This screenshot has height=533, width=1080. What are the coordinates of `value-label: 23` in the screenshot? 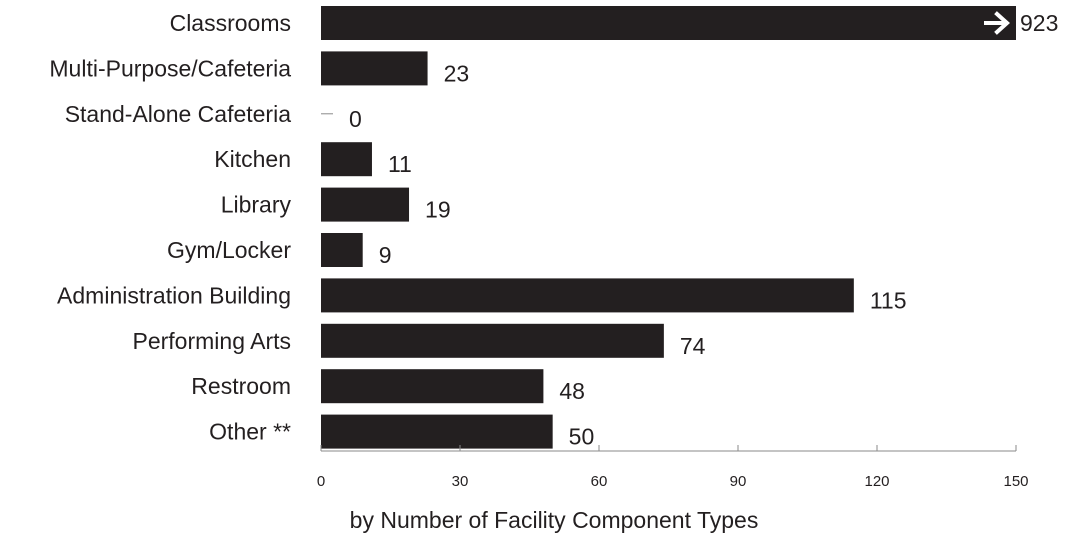 It's located at (457, 73).